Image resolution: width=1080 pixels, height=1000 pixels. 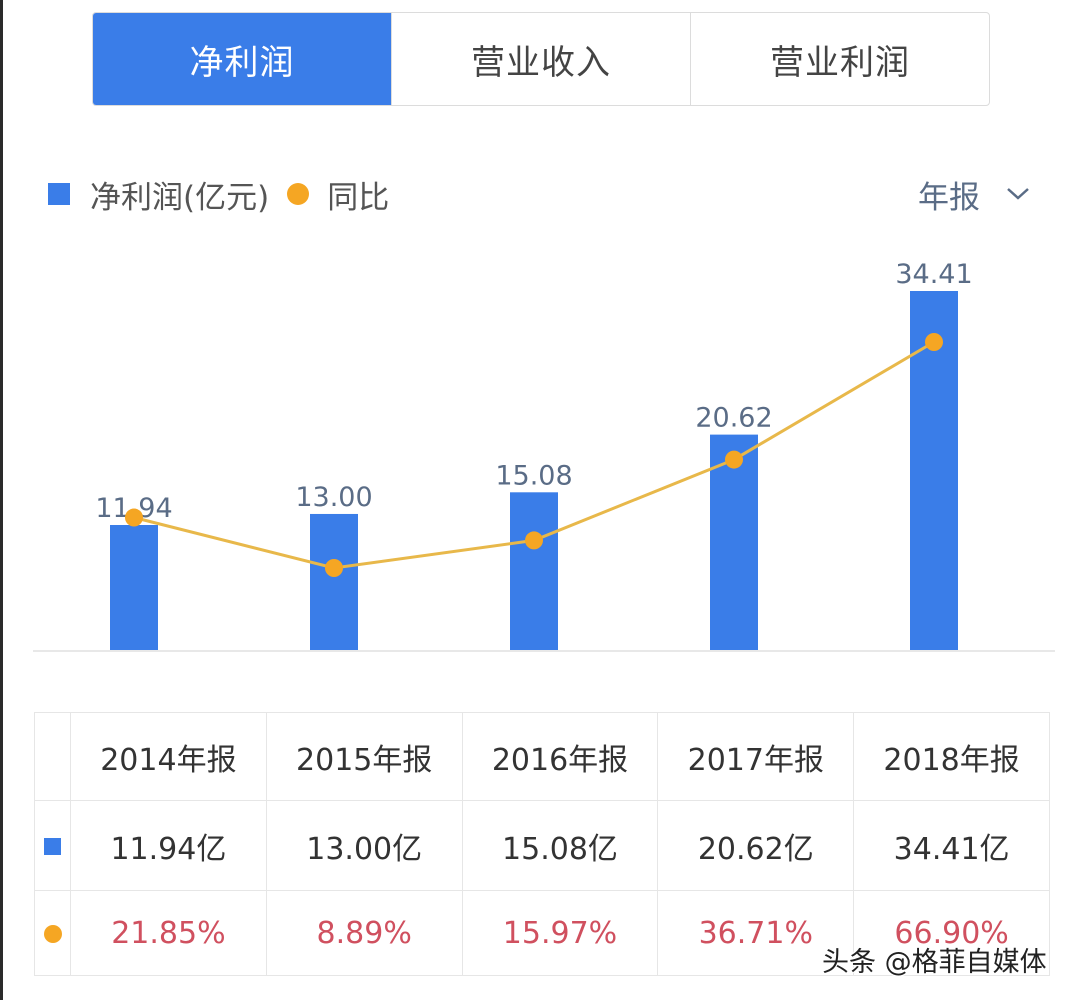 I want to click on tab-revenue: 营业收入, so click(x=540, y=59).